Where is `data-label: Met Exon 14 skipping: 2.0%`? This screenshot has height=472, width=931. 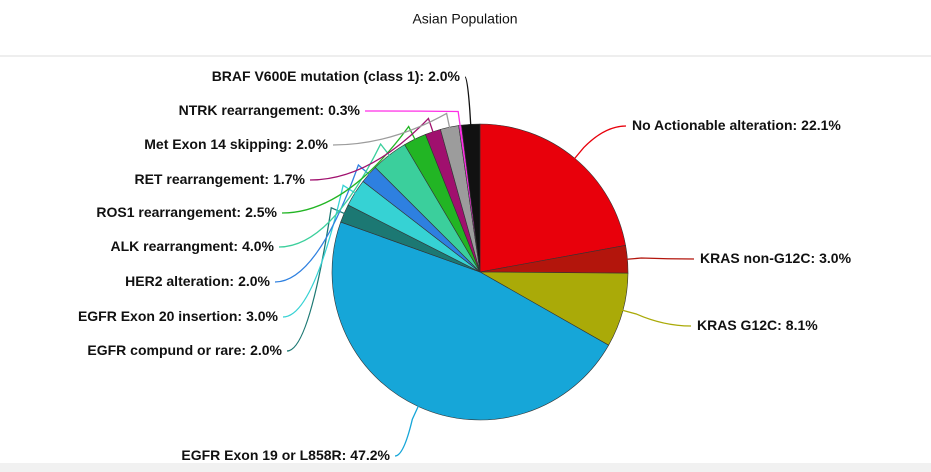
data-label: Met Exon 14 skipping: 2.0% is located at coordinates (236, 144).